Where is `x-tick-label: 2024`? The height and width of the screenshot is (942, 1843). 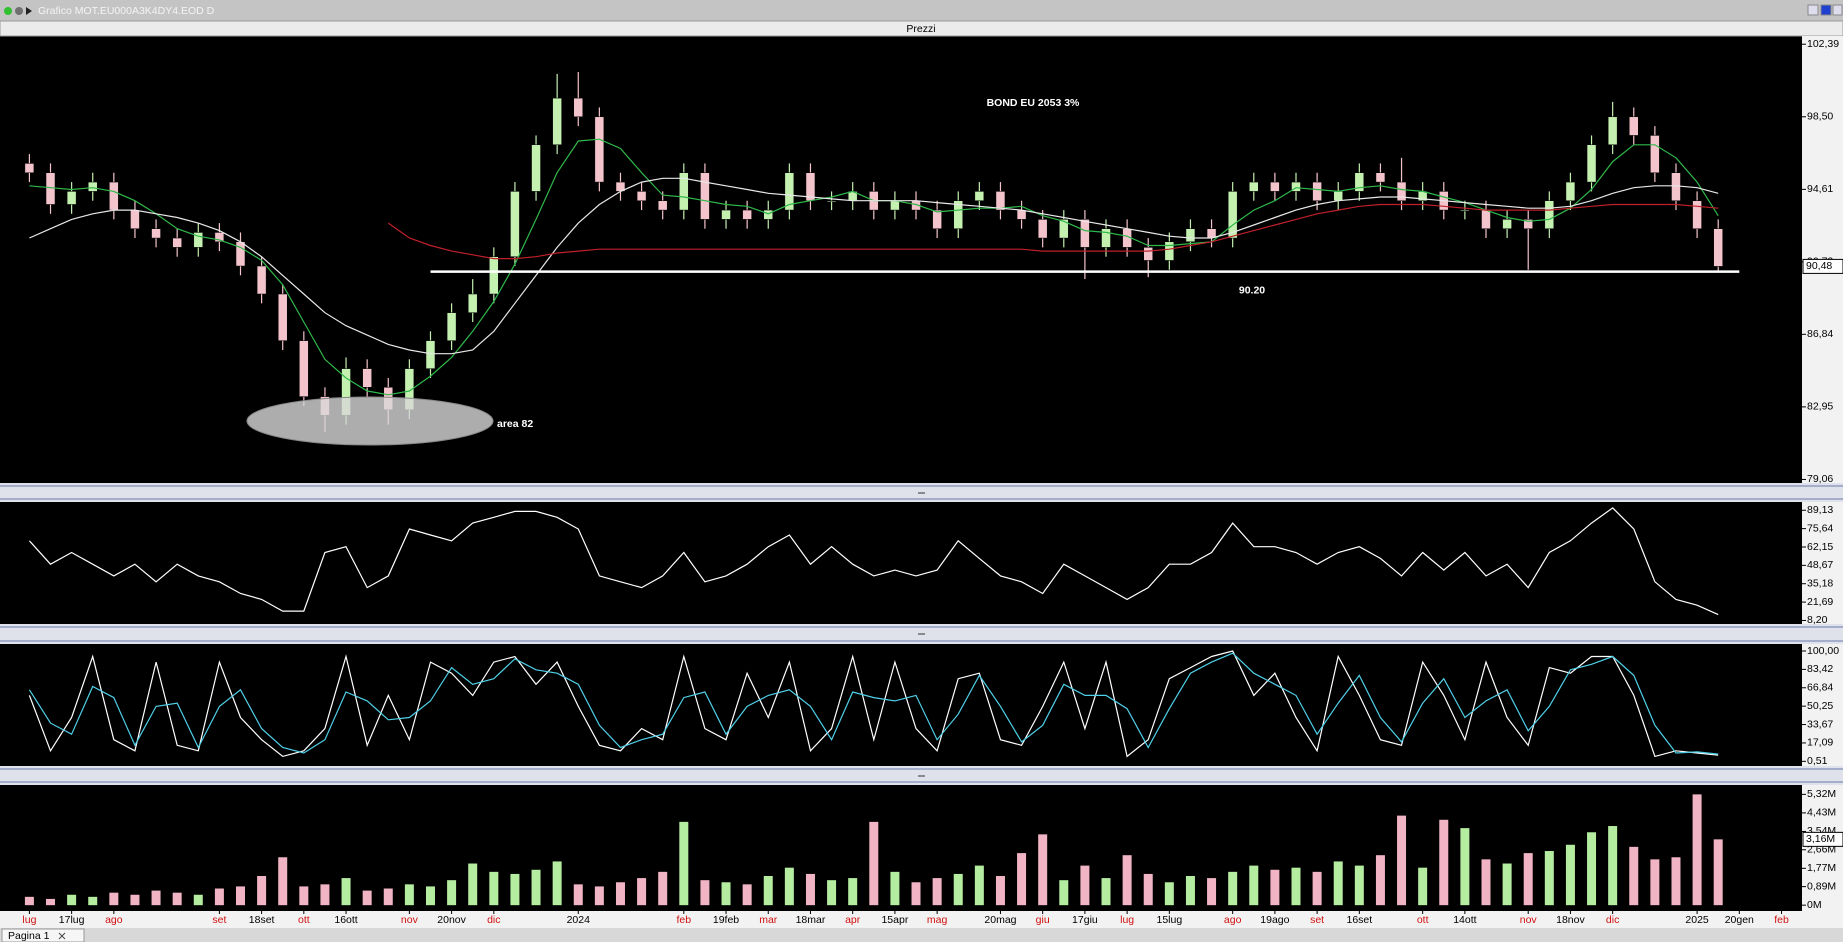 x-tick-label: 2024 is located at coordinates (579, 920).